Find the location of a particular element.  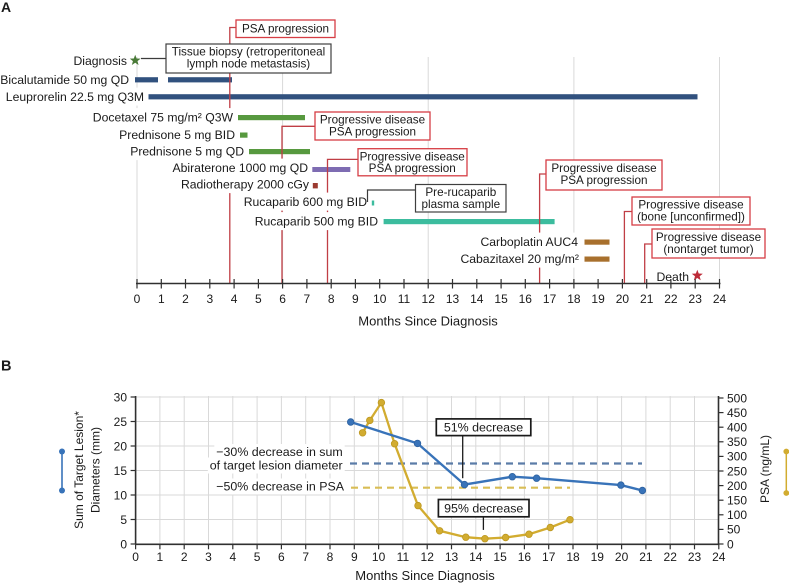

svg-text: 400 is located at coordinates (737, 428).